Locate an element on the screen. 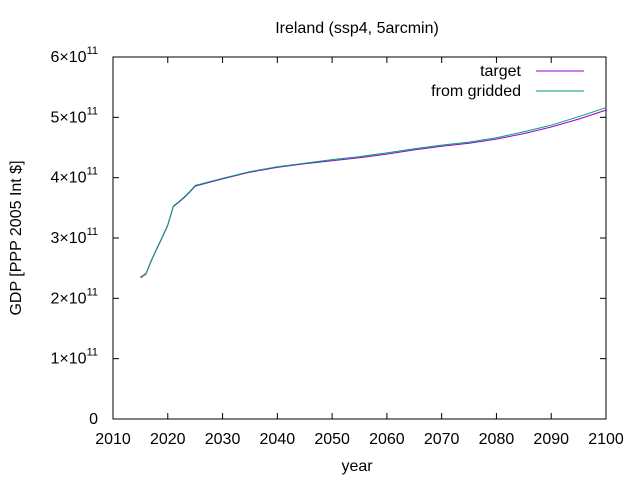  legend-label-from-gridded: from gridded is located at coordinates (476, 91).